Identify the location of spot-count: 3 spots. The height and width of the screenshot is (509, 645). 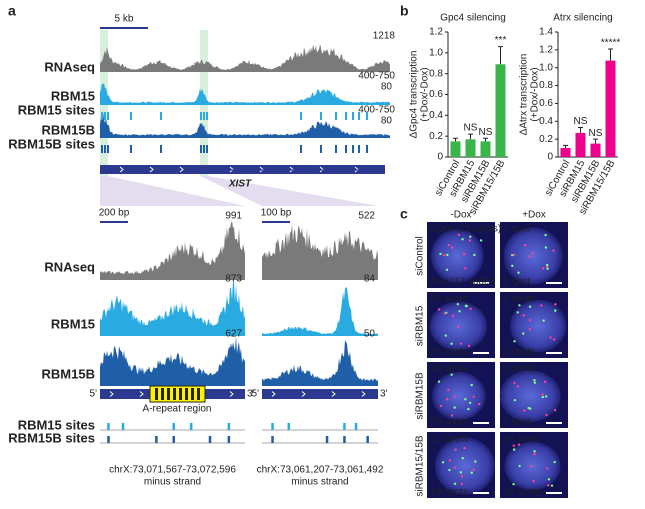
(519, 352).